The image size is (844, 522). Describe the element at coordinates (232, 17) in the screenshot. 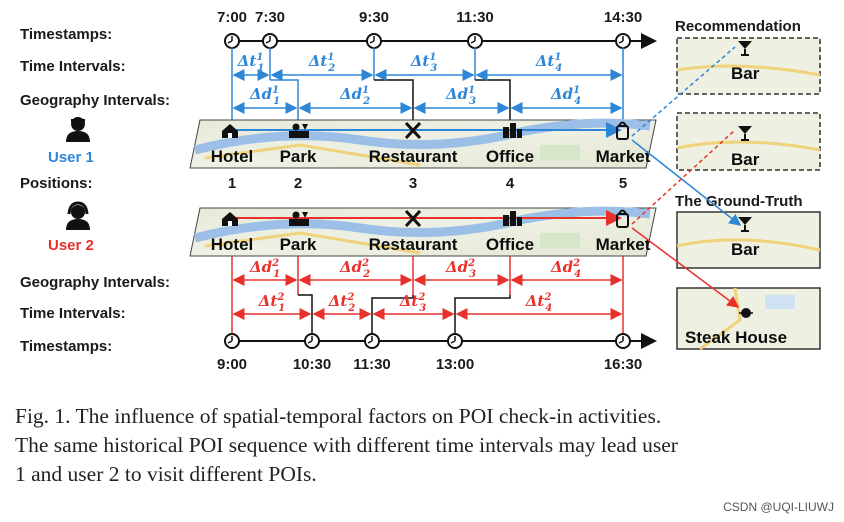

I see `top-timestamp: 7:00` at that location.